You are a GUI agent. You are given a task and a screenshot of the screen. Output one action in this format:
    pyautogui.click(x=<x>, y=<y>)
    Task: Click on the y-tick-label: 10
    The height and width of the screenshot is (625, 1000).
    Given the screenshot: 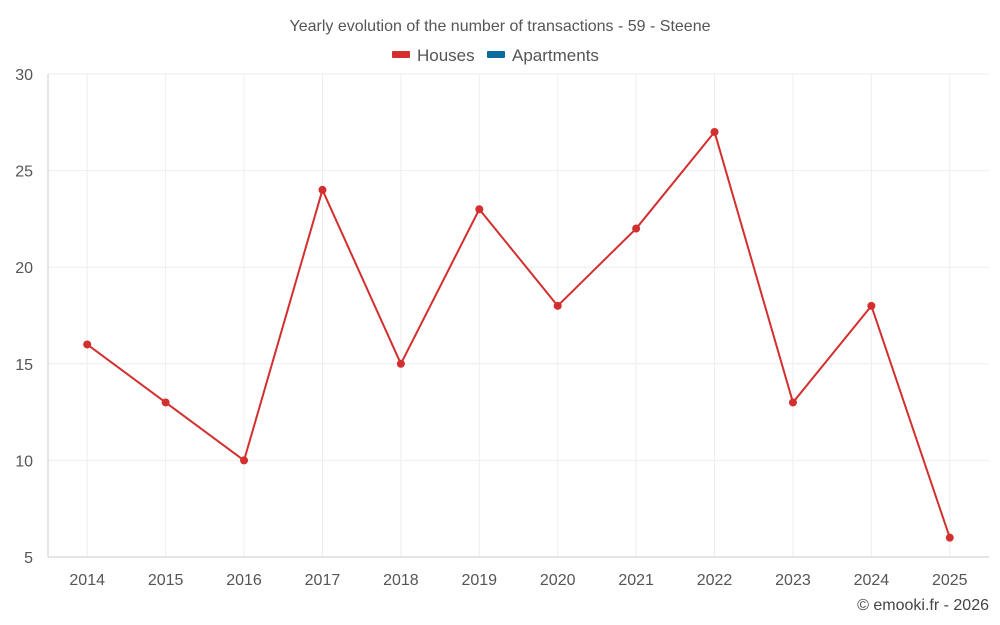 What is the action you would take?
    pyautogui.click(x=24, y=461)
    